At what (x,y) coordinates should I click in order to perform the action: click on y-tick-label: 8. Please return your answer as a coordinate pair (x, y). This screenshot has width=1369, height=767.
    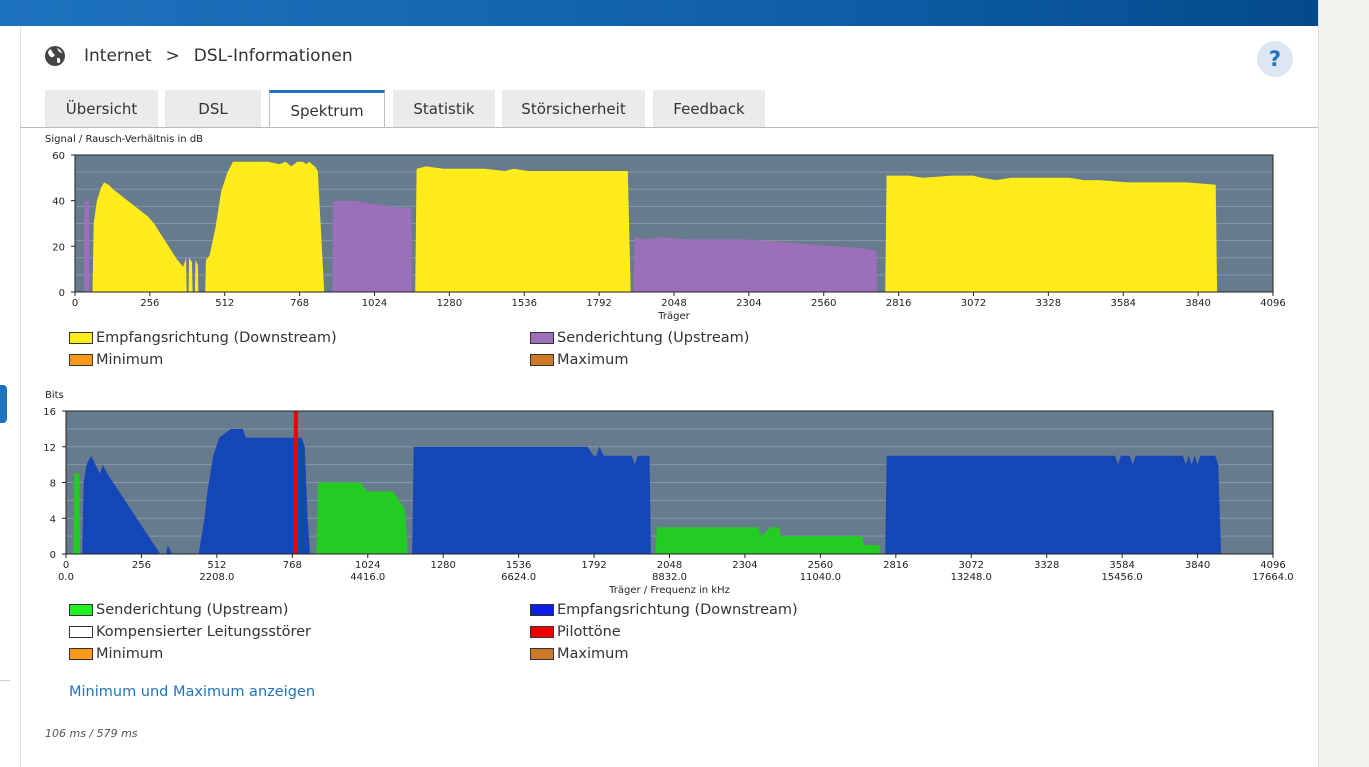
    Looking at the image, I should click on (53, 484).